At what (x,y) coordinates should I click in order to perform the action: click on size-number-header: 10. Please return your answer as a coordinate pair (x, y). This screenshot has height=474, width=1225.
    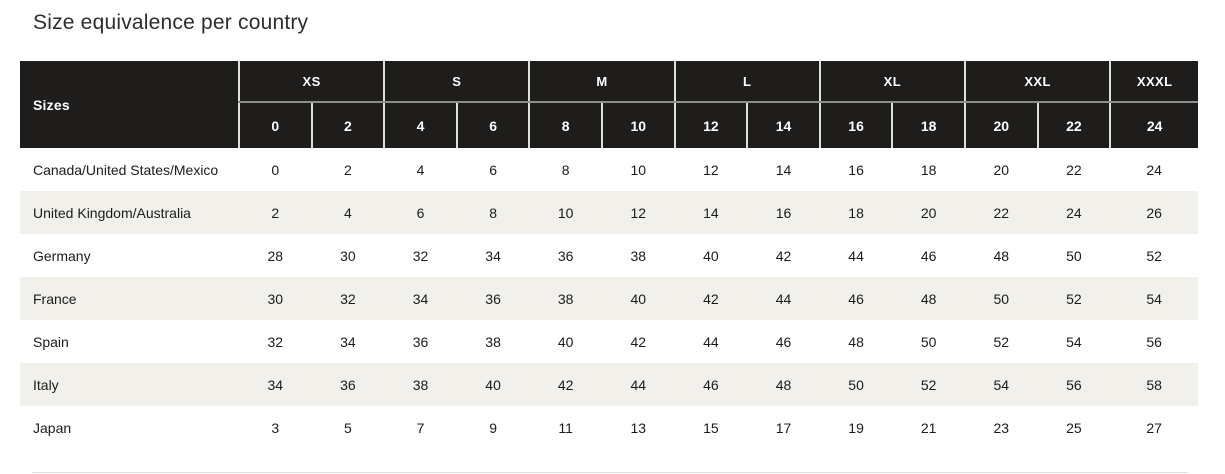
    Looking at the image, I should click on (637, 125).